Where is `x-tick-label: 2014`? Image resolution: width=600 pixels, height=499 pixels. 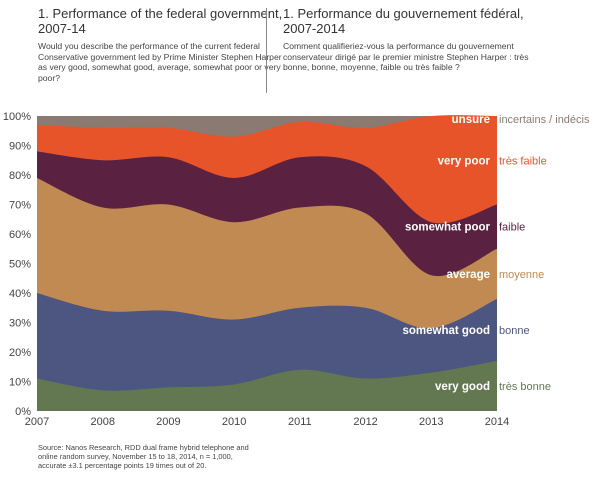
x-tick-label: 2014 is located at coordinates (497, 422).